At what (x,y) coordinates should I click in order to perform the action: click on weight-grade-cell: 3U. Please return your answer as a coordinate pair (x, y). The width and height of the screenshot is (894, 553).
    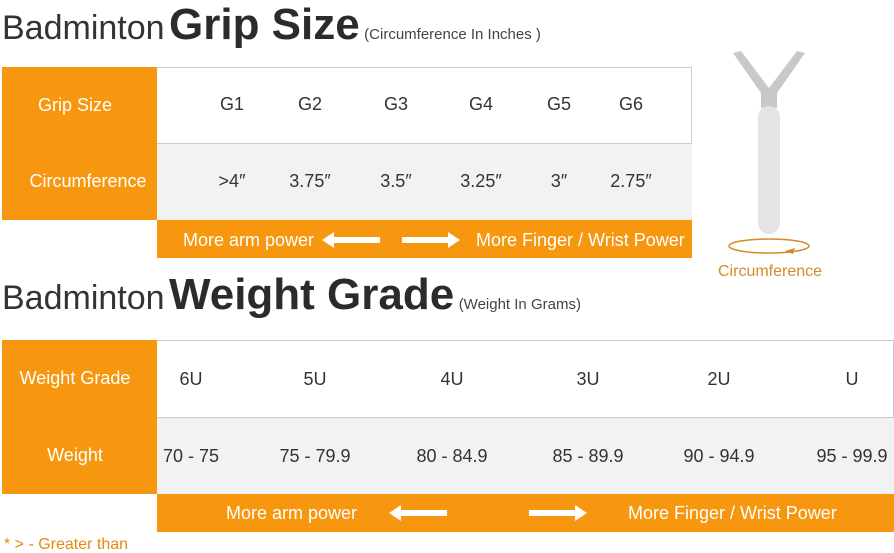
    Looking at the image, I should click on (588, 379).